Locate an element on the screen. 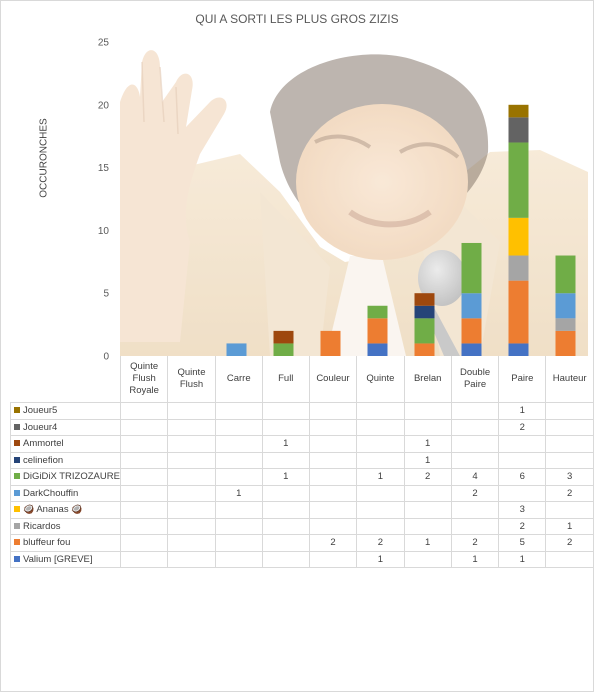  table-row: Joueur5 1 is located at coordinates (302, 411).